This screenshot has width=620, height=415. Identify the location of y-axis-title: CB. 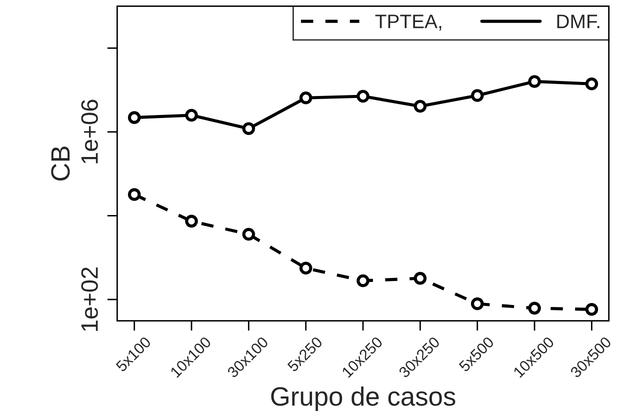
(60, 163).